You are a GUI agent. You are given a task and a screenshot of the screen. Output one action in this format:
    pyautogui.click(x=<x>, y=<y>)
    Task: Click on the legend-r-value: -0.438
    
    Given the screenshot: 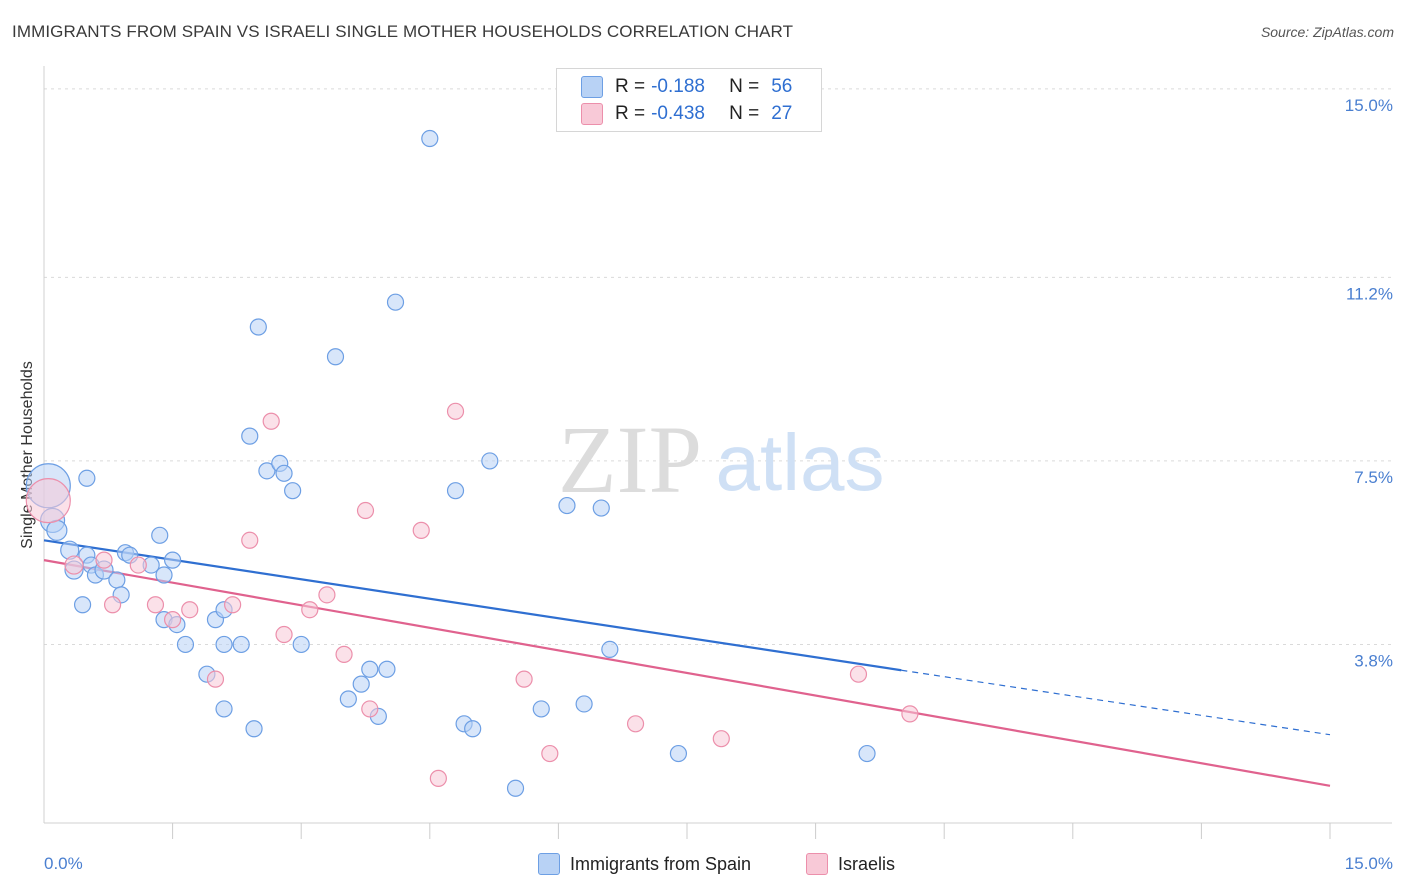 What is the action you would take?
    pyautogui.click(x=678, y=113)
    